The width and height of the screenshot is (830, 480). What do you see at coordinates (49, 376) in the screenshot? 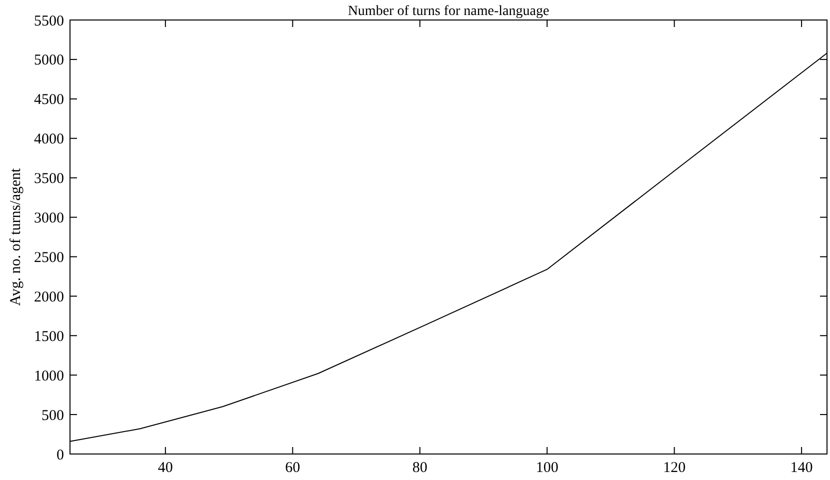
I see `y-tick-label: 1000` at bounding box center [49, 376].